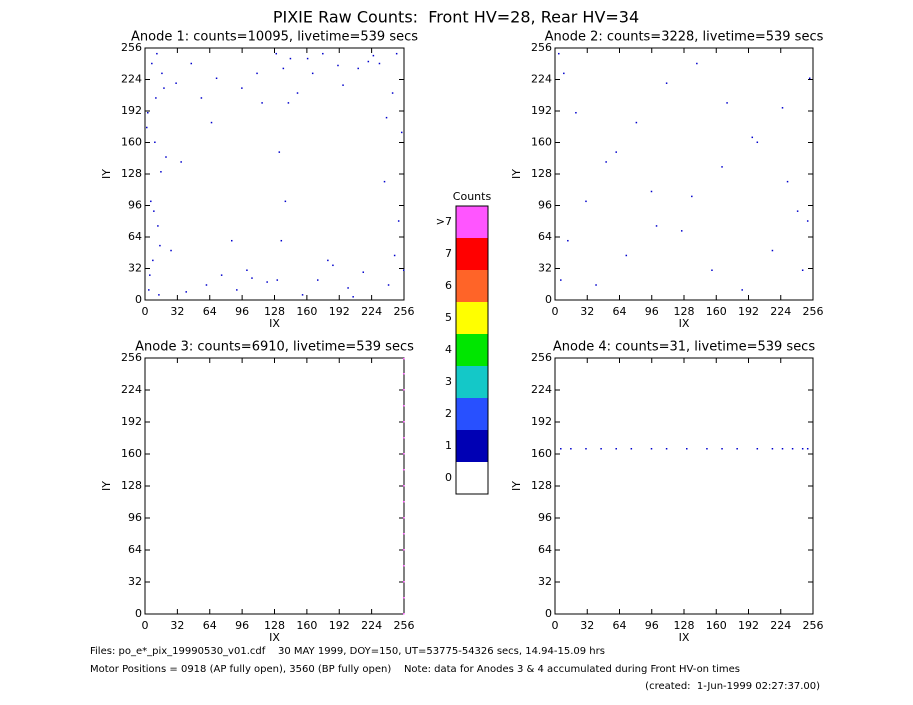 This screenshot has width=913, height=705. I want to click on colorbar-label: 1, so click(448, 445).